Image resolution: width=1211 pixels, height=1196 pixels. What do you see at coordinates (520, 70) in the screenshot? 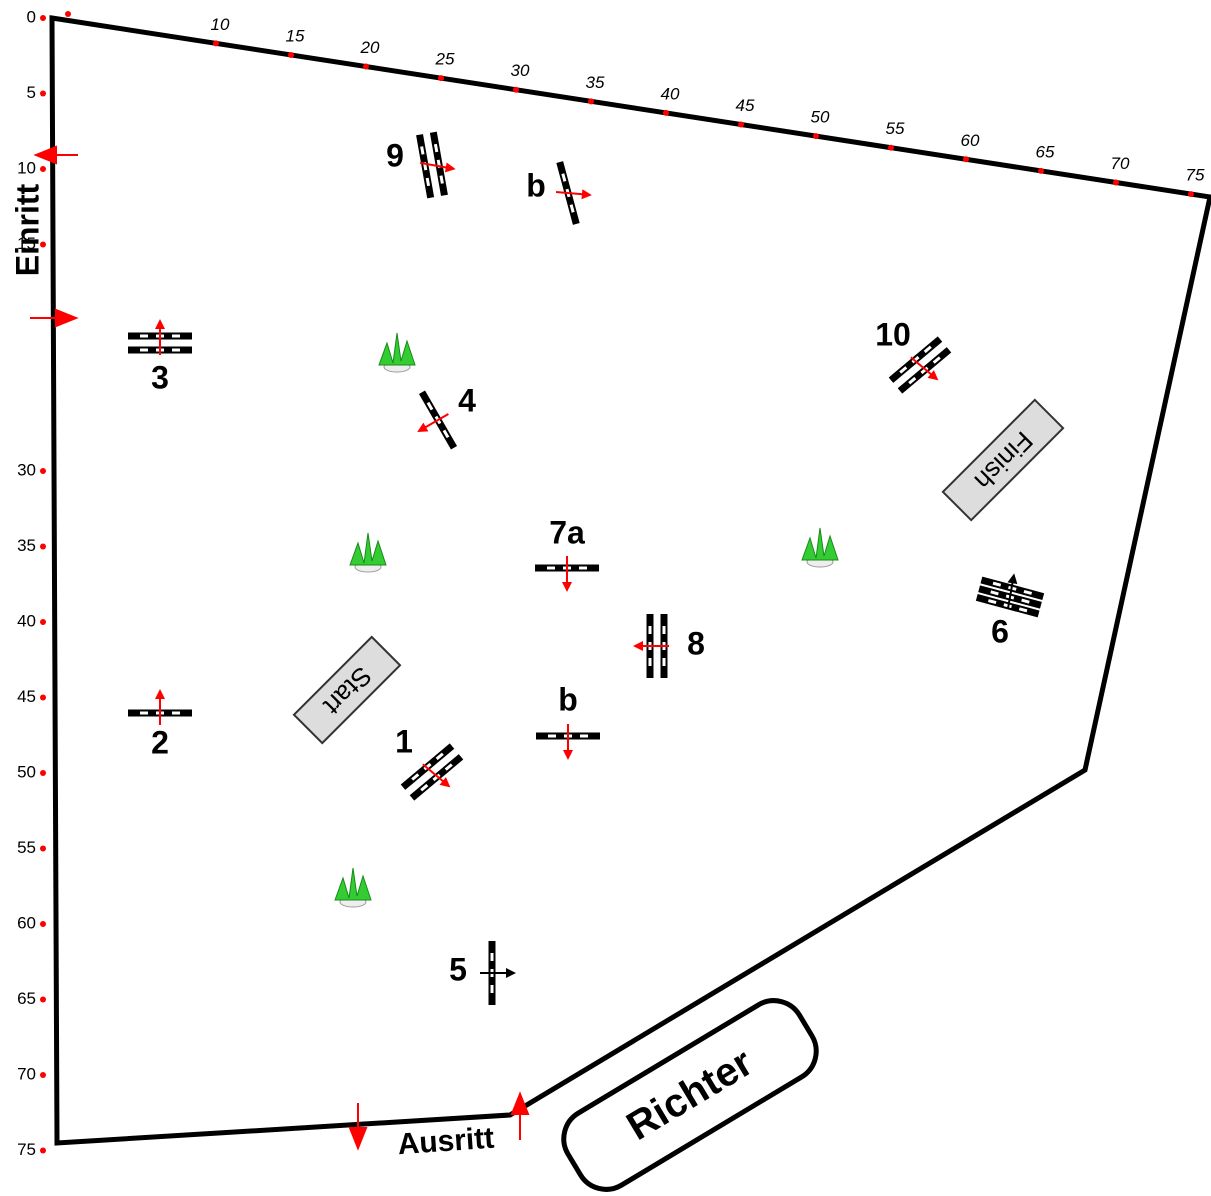
I see `top-ruler-label: 30` at bounding box center [520, 70].